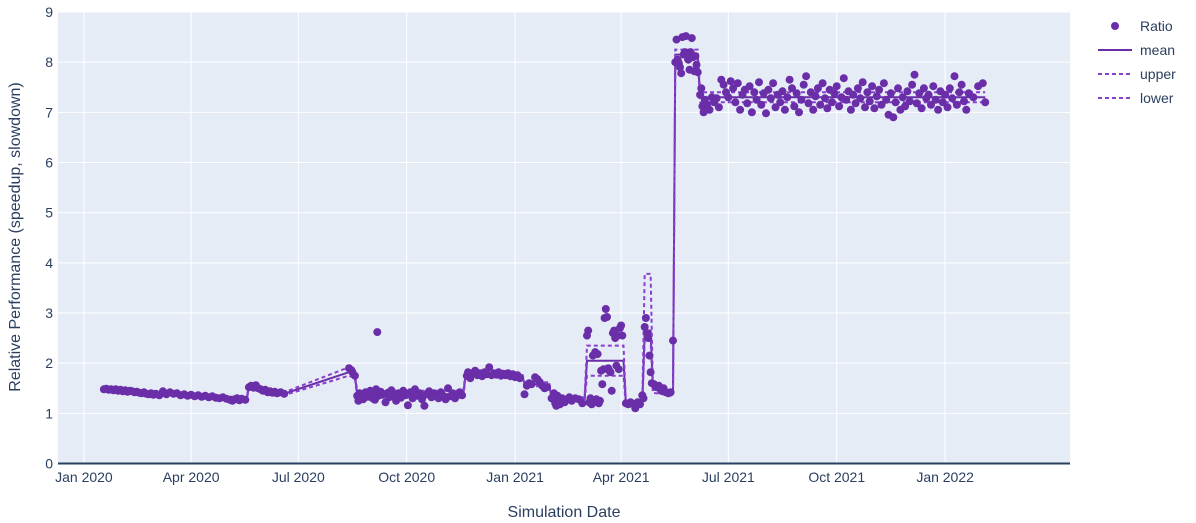 This screenshot has height=523, width=1196. Describe the element at coordinates (1137, 74) in the screenshot. I see `legend-item-upper: upper` at that location.